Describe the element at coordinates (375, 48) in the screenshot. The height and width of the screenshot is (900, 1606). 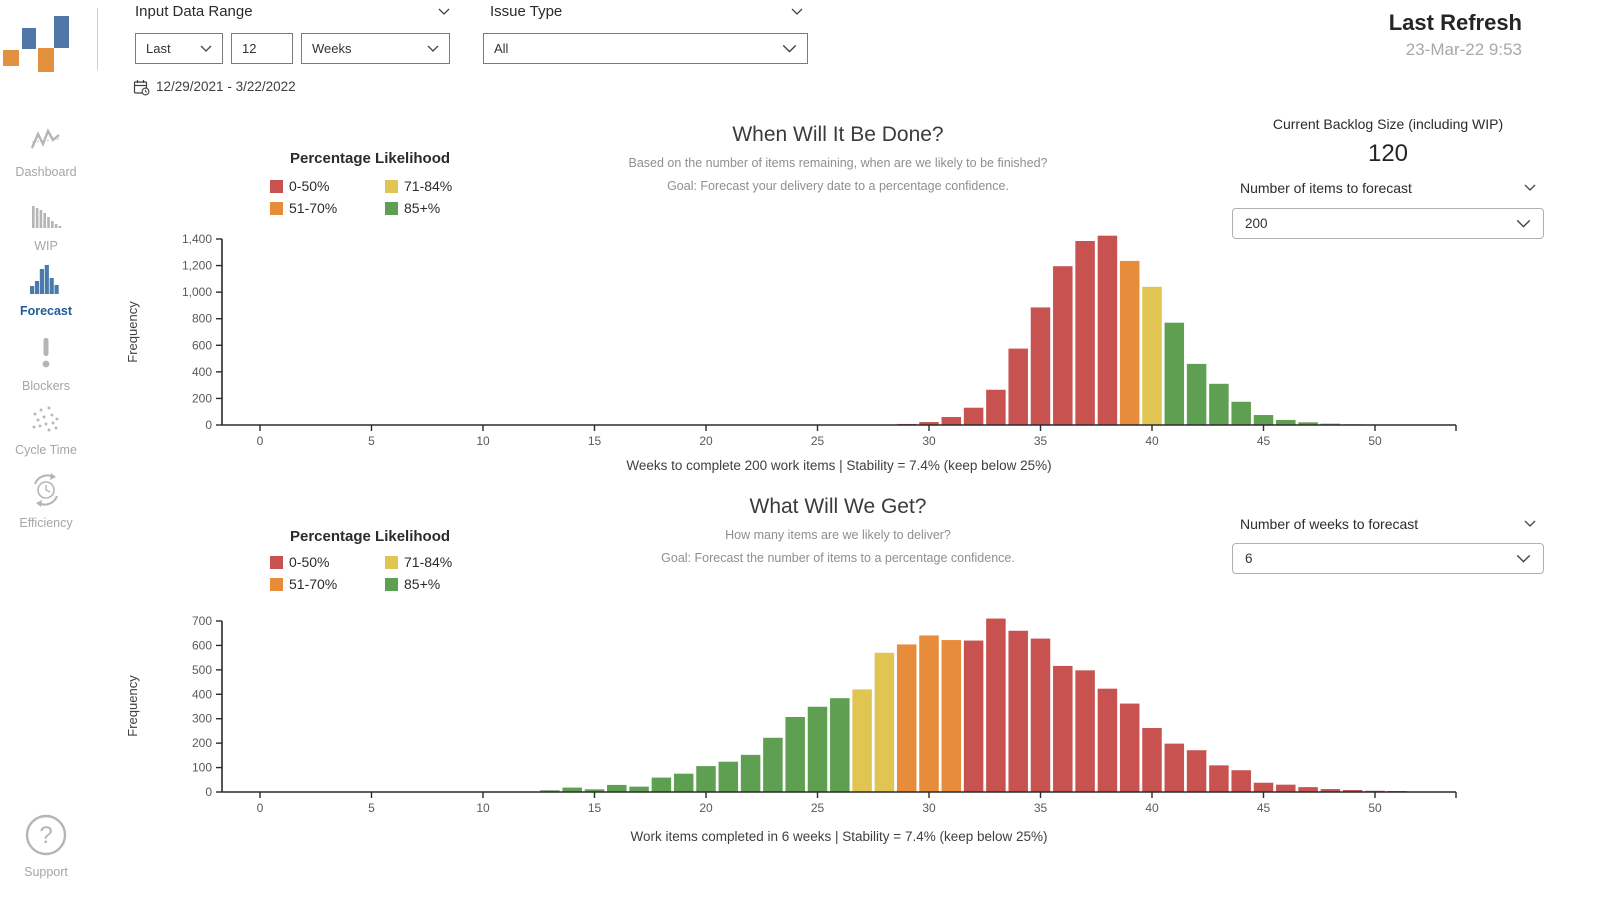
I see `range-unit-select: Weeks` at that location.